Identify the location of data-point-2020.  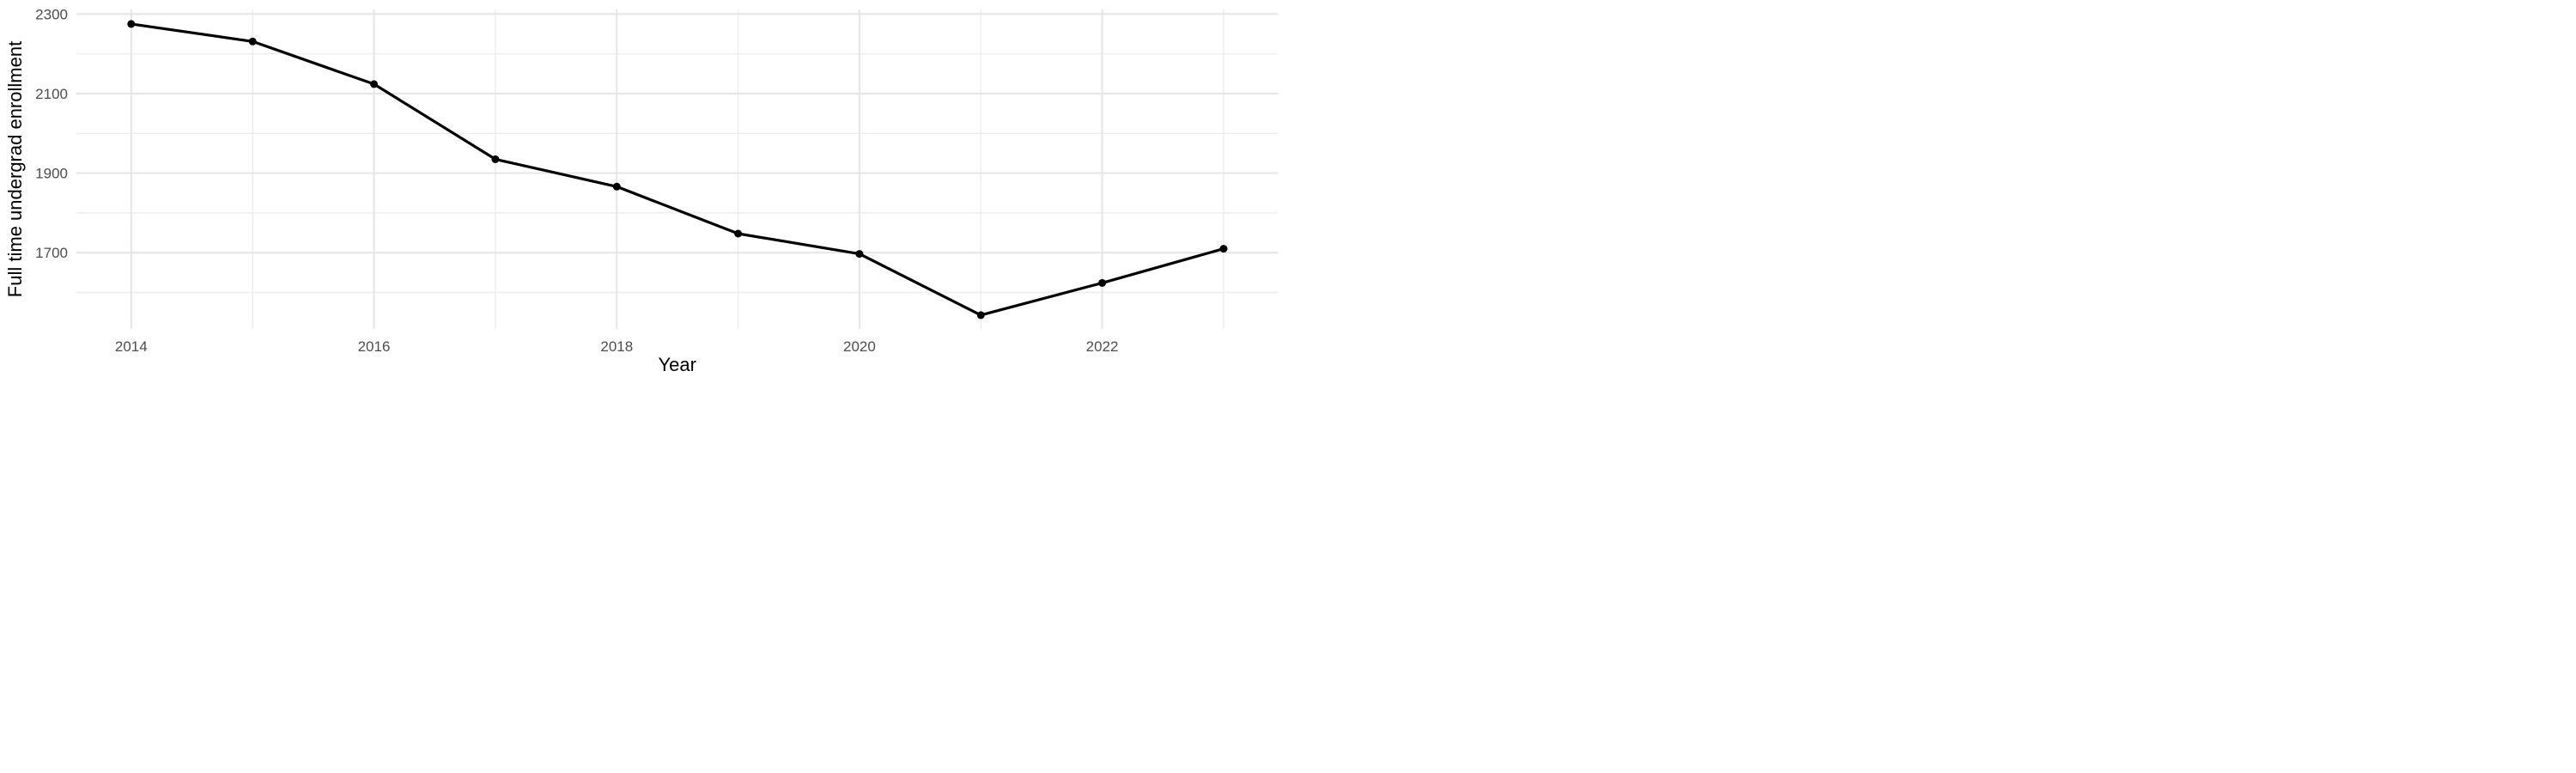
(859, 254).